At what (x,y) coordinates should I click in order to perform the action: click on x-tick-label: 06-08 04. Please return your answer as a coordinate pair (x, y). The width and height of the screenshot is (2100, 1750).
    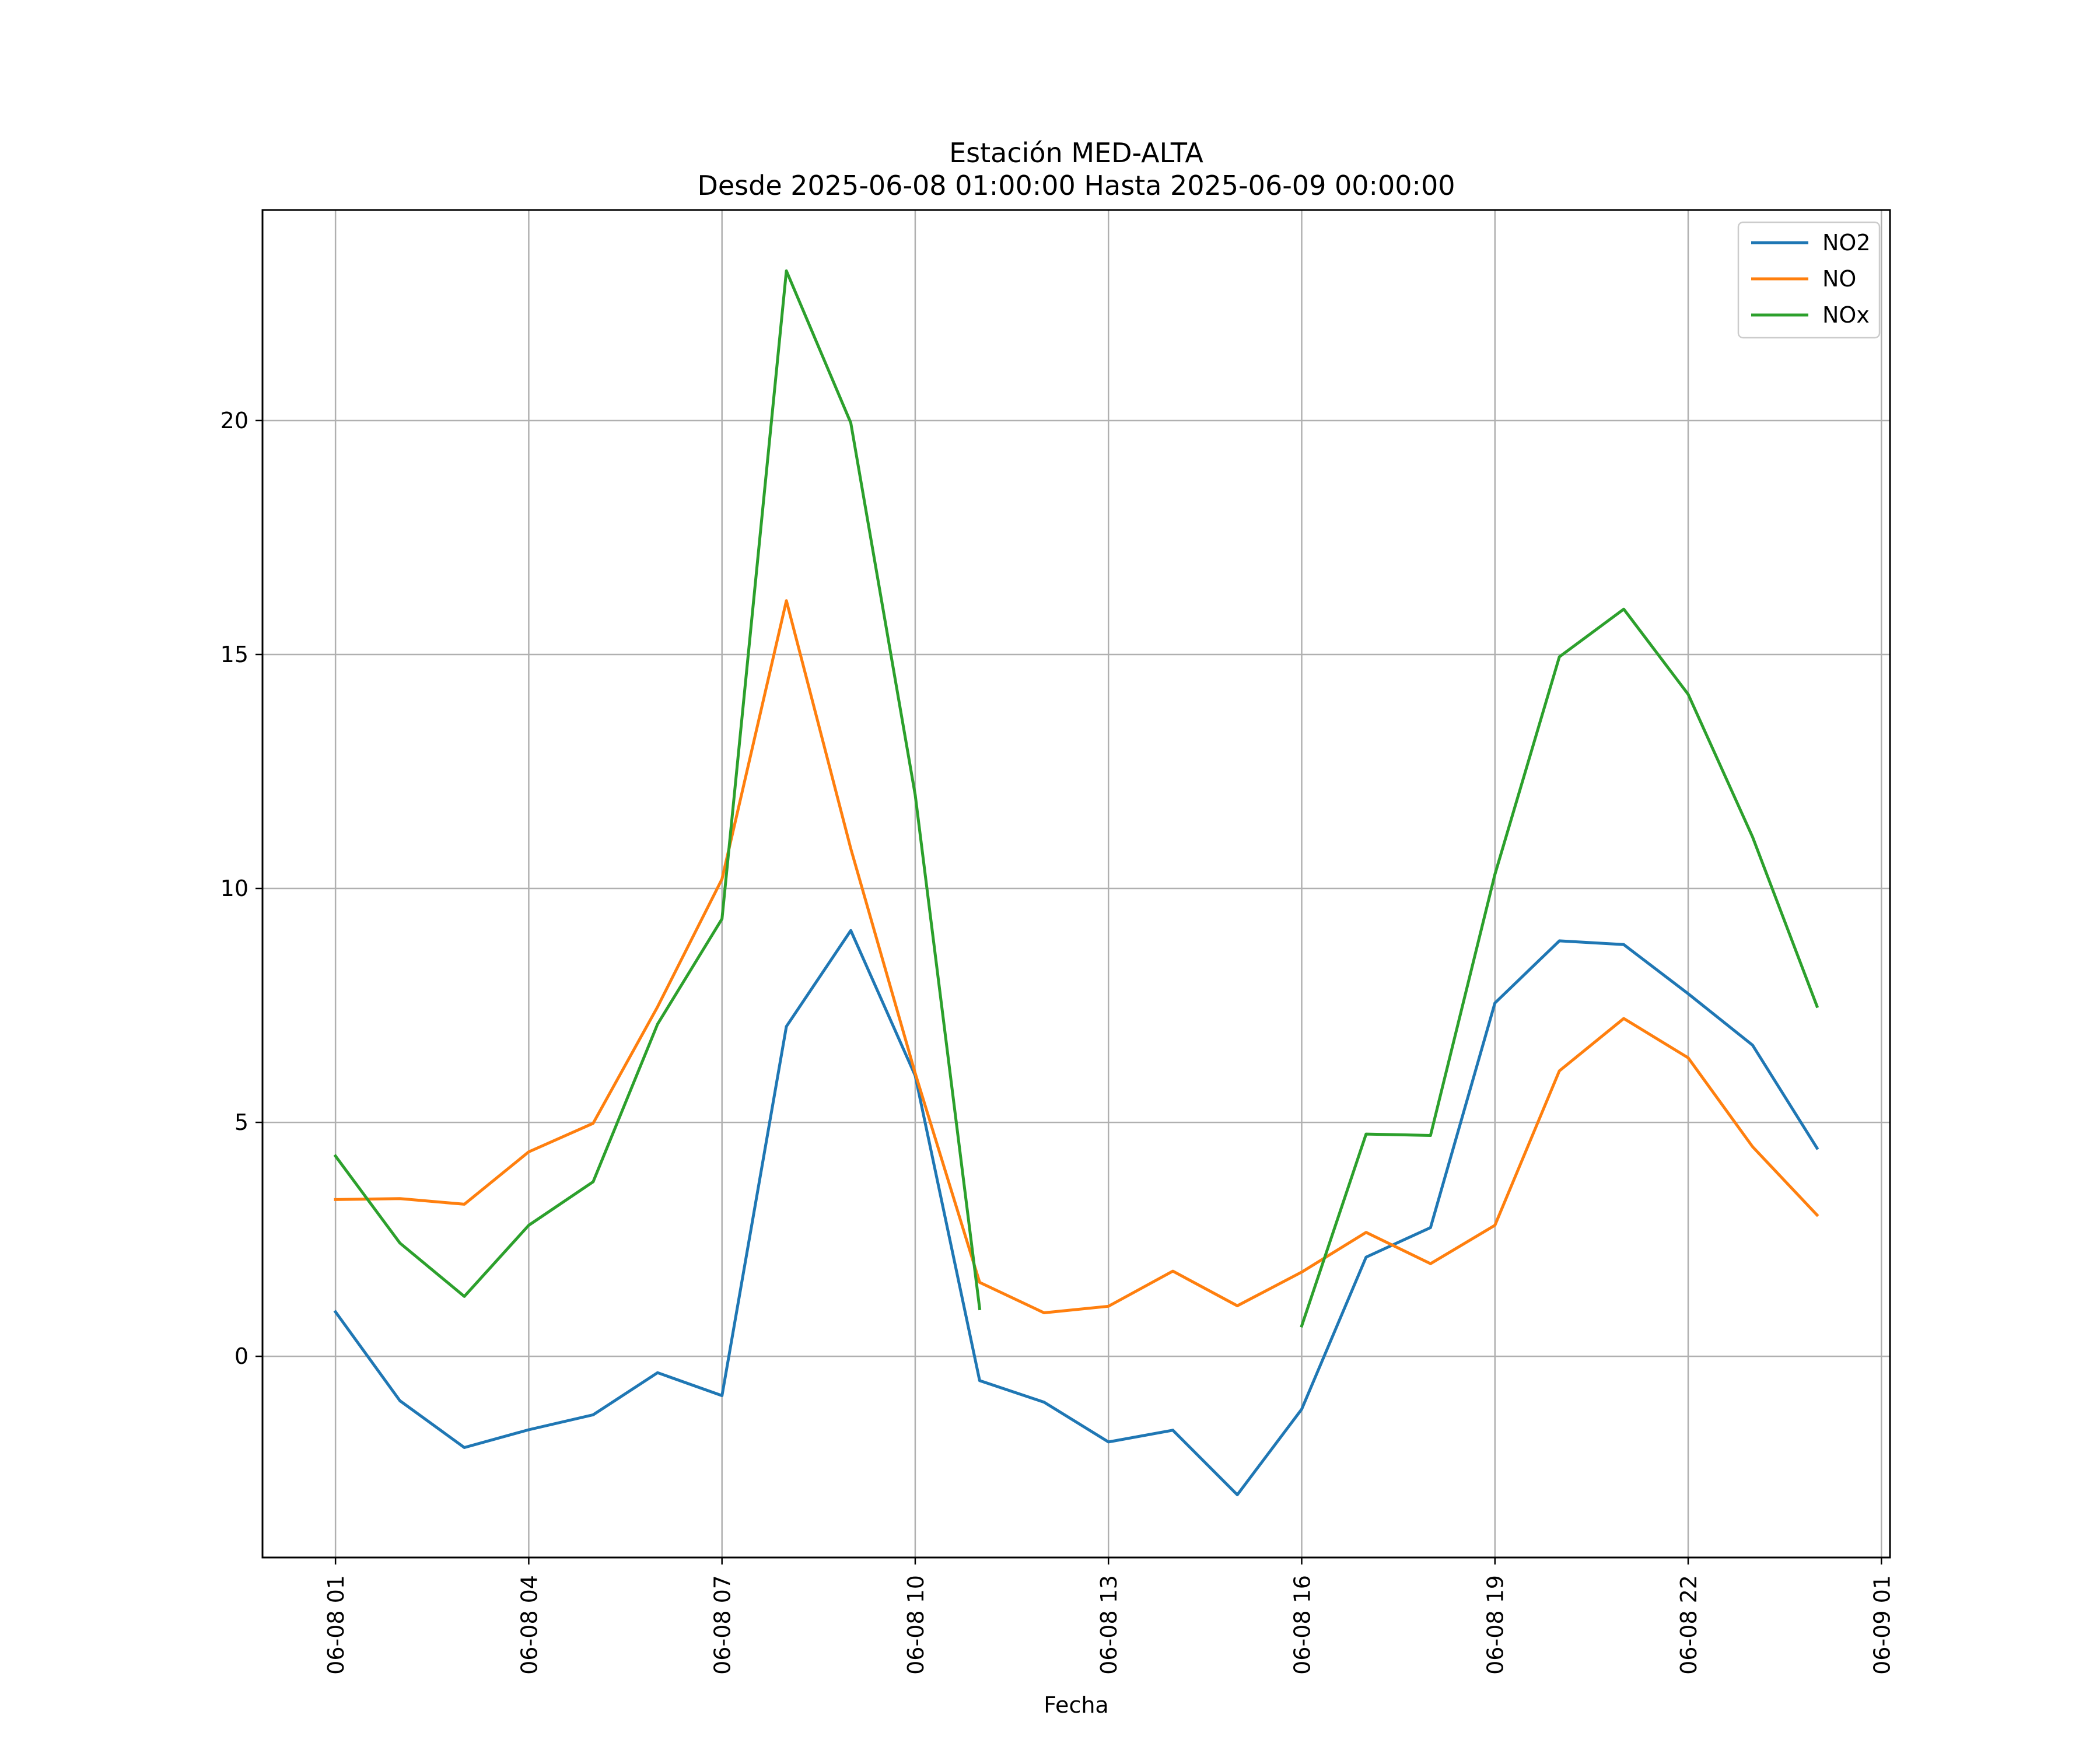
    Looking at the image, I should click on (529, 1625).